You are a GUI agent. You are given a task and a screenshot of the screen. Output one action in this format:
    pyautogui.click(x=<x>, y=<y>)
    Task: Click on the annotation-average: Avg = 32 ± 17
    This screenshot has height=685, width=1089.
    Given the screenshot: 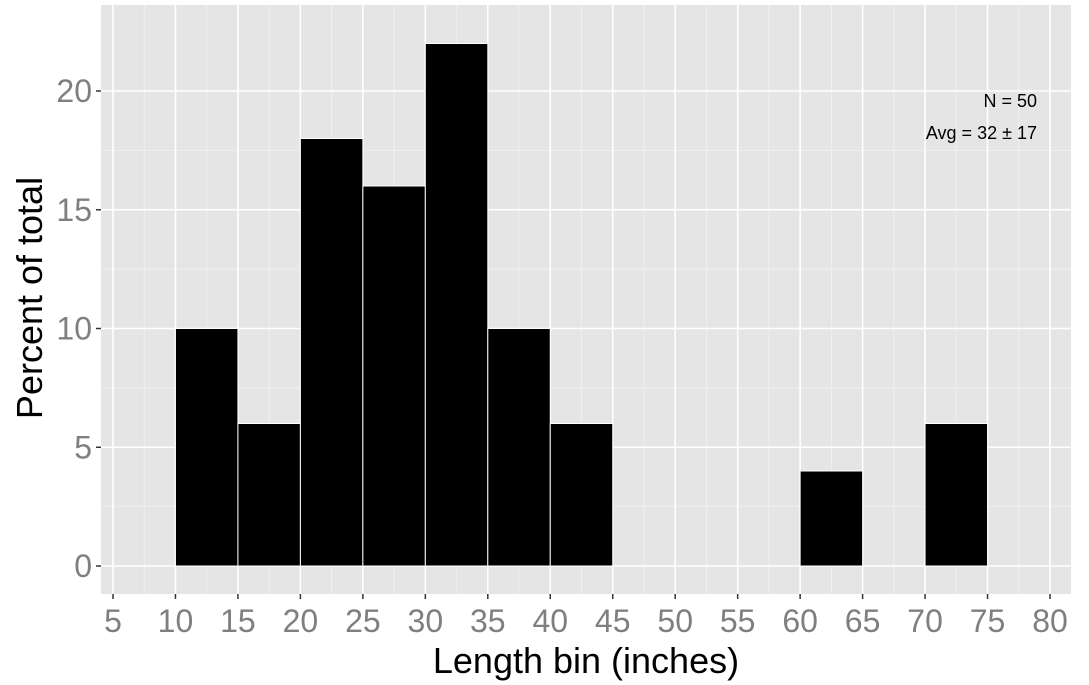 What is the action you would take?
    pyautogui.click(x=981, y=133)
    